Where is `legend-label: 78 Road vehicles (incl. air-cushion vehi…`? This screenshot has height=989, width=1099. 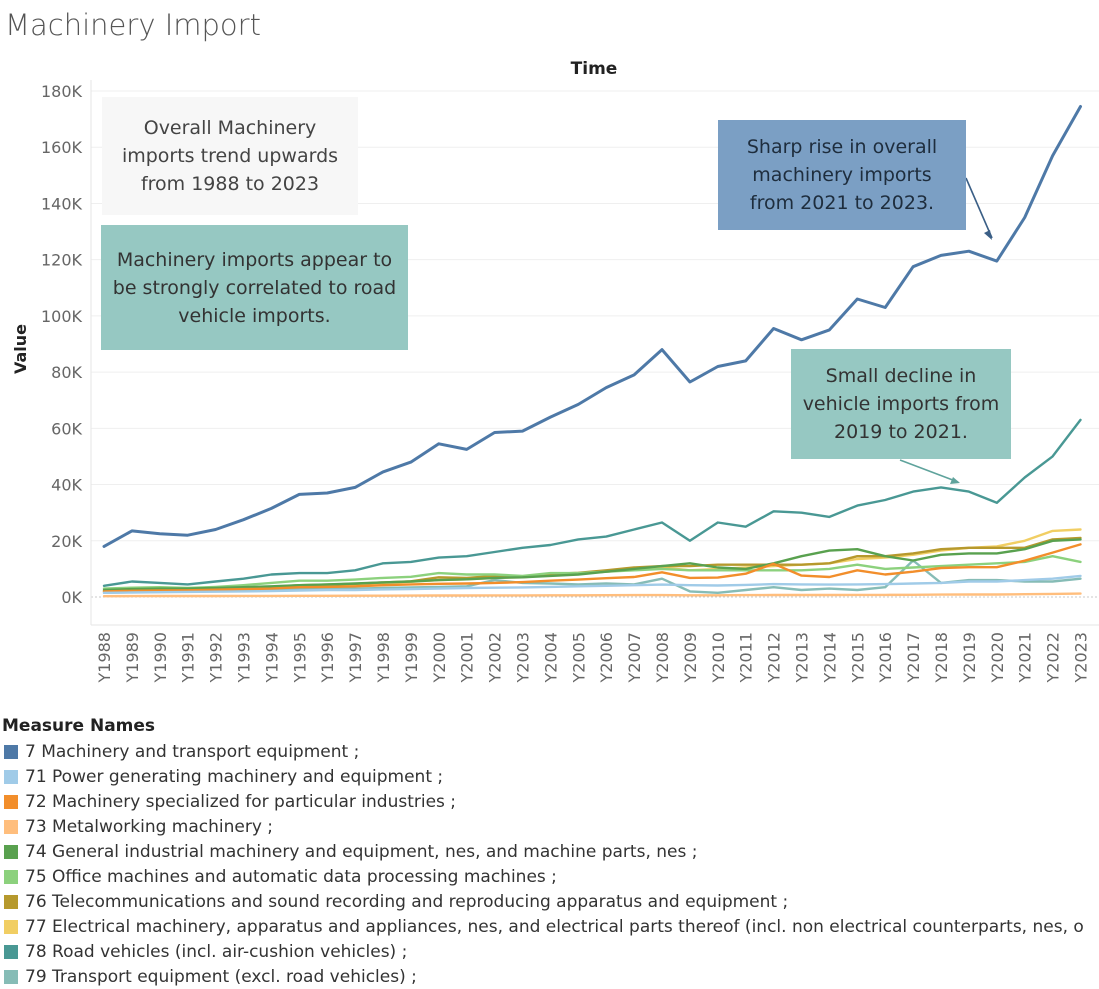 legend-label: 78 Road vehicles (incl. air-cushion vehi… is located at coordinates (216, 951).